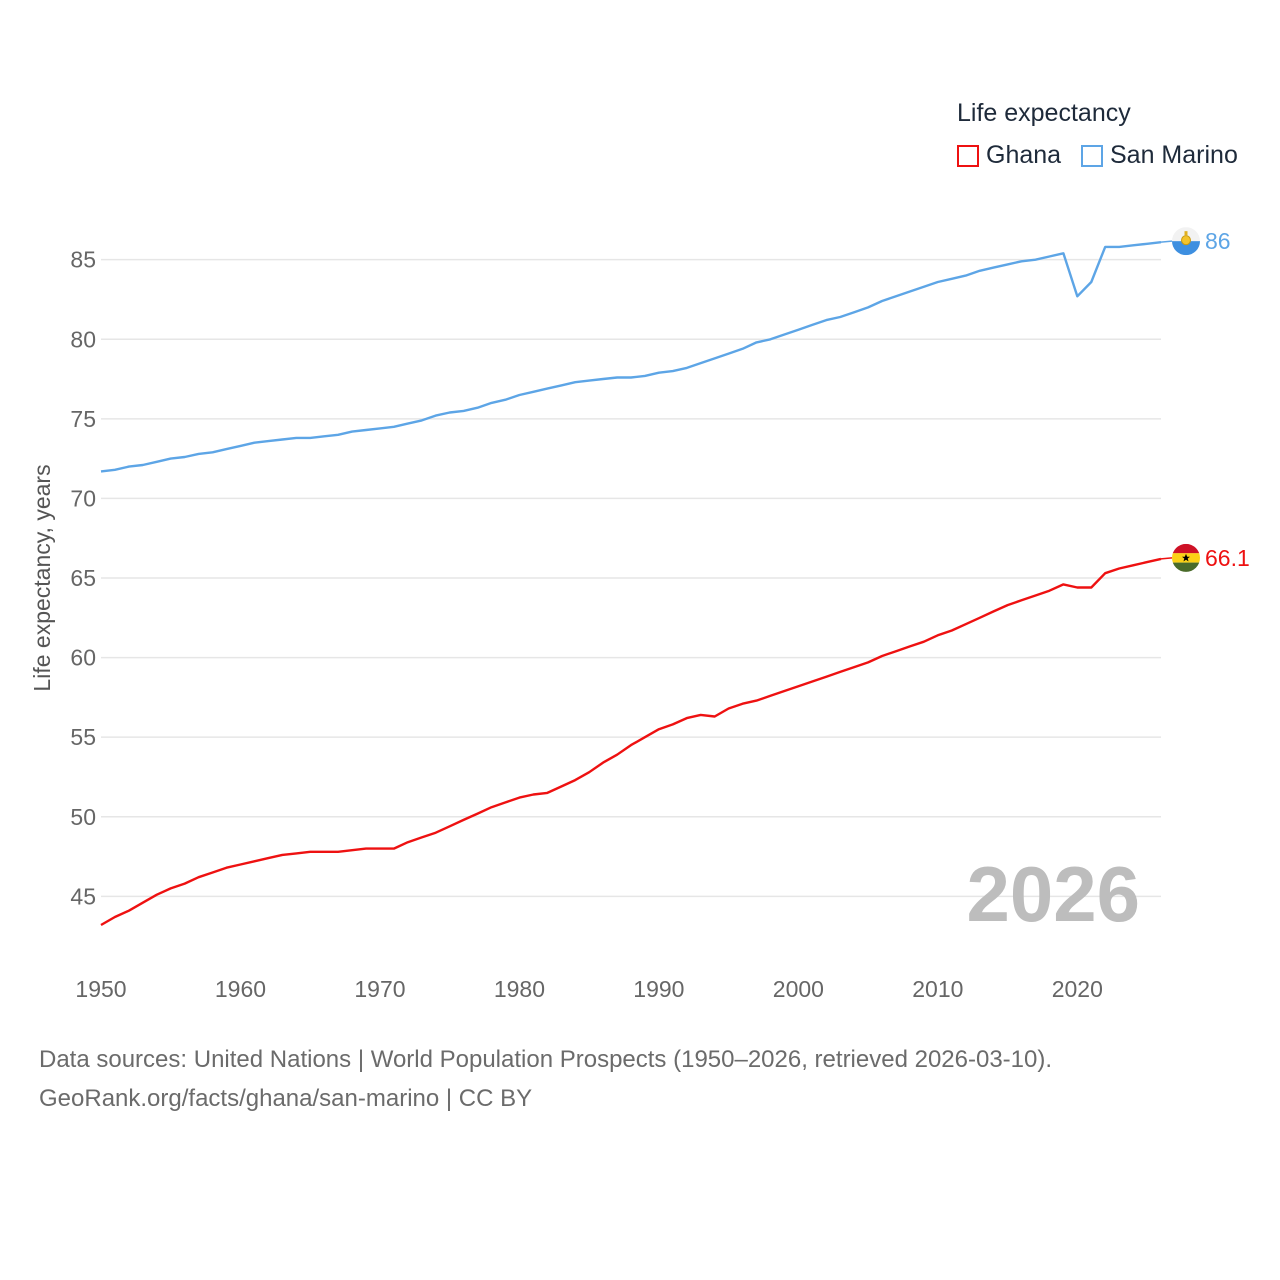 Image resolution: width=1280 pixels, height=1280 pixels. What do you see at coordinates (42, 577) in the screenshot?
I see `y-axis-title: Life expectancy, years` at bounding box center [42, 577].